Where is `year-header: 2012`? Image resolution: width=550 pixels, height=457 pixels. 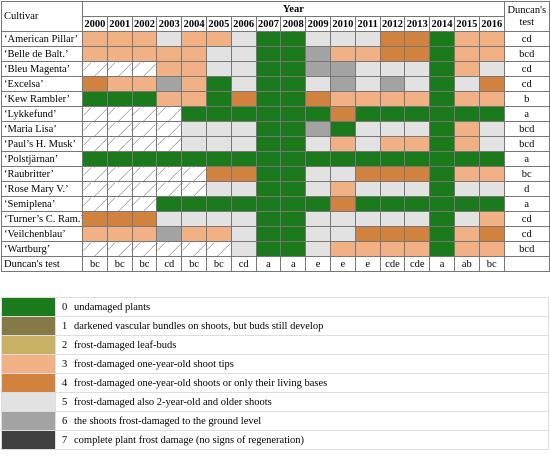 year-header: 2012 is located at coordinates (392, 24).